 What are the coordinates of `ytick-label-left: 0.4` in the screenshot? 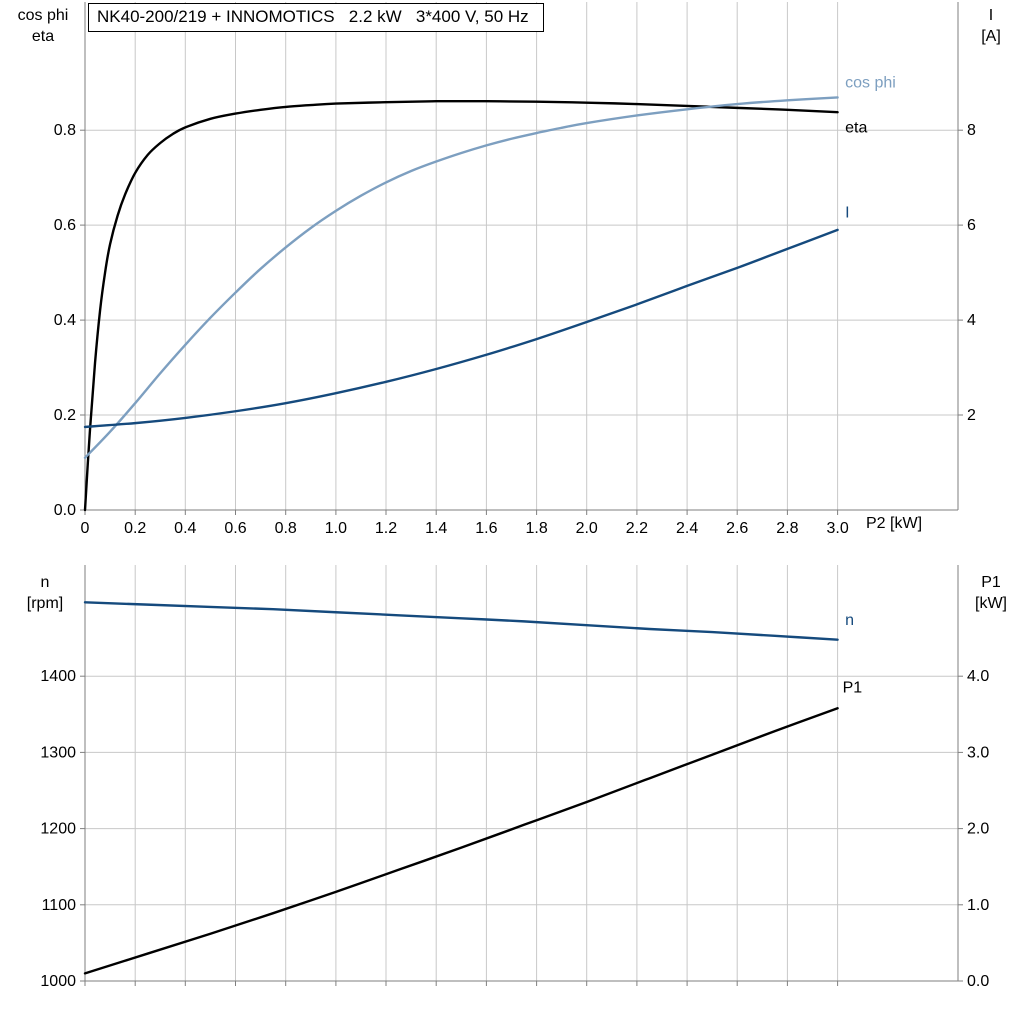 It's located at (65, 320).